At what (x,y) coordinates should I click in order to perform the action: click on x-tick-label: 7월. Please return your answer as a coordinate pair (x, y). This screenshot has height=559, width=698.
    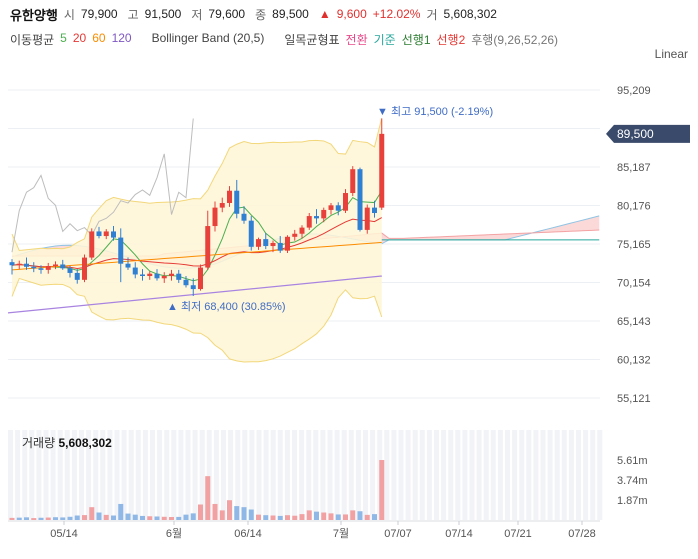
    Looking at the image, I should click on (341, 533).